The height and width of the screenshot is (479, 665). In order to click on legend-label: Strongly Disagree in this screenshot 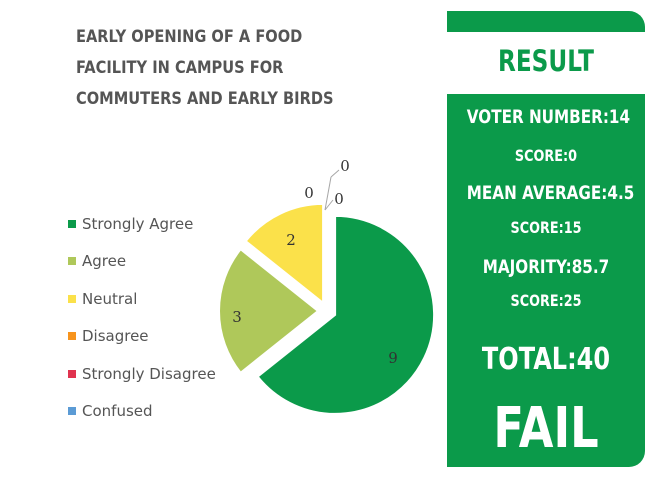, I will do `click(149, 373)`.